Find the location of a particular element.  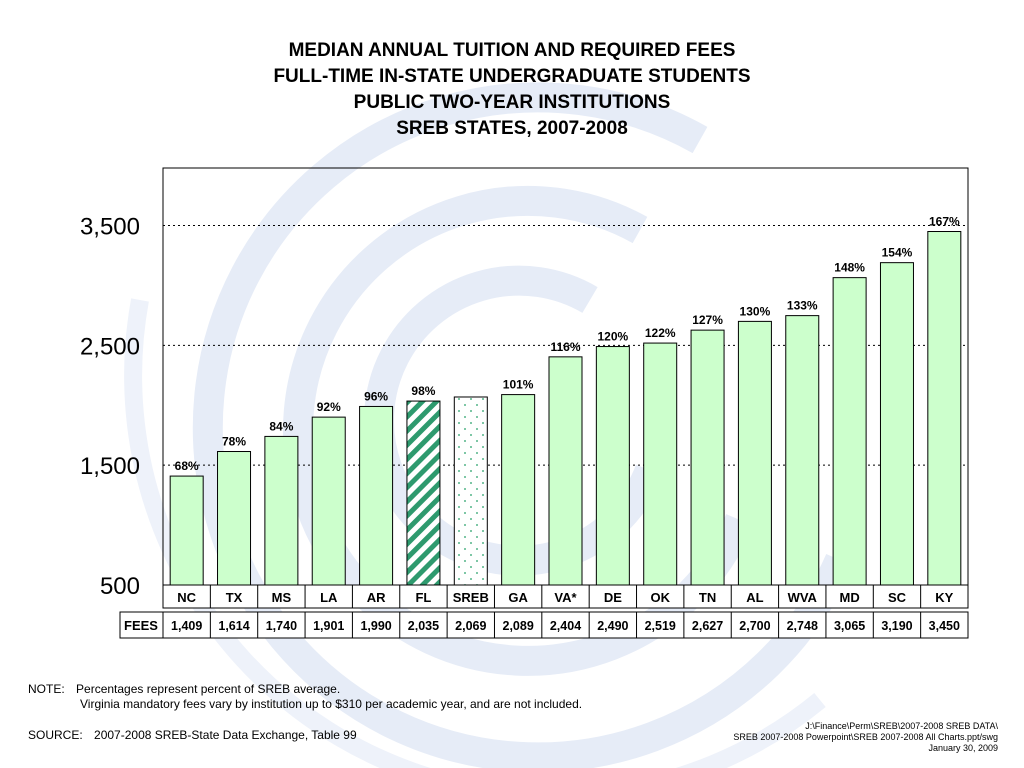

category-label: MS is located at coordinates (282, 597).